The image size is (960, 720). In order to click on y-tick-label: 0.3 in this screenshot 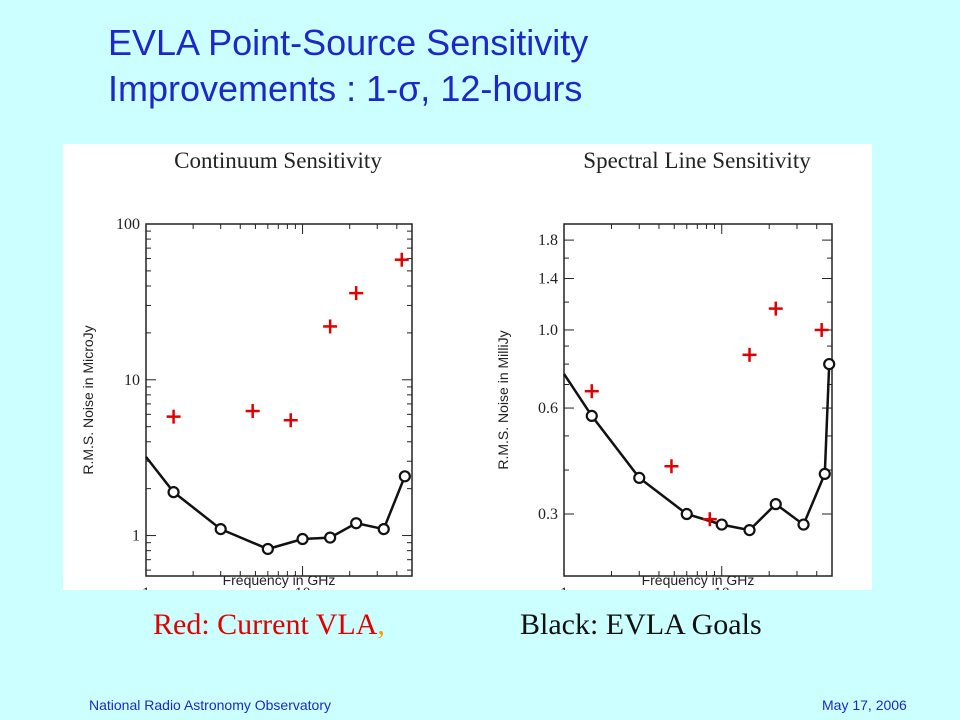, I will do `click(548, 514)`.